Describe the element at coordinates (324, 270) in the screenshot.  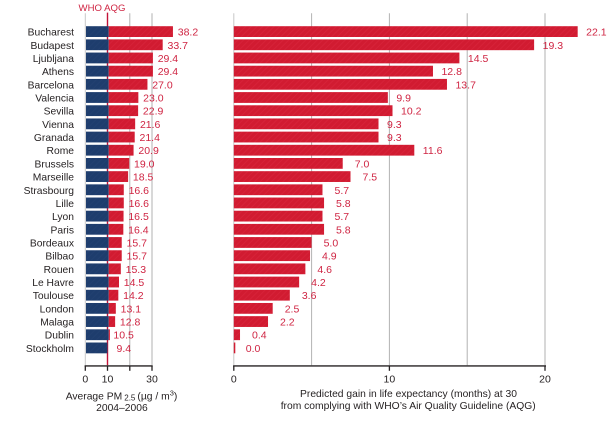
I see `svg-text: 4.6` at that location.